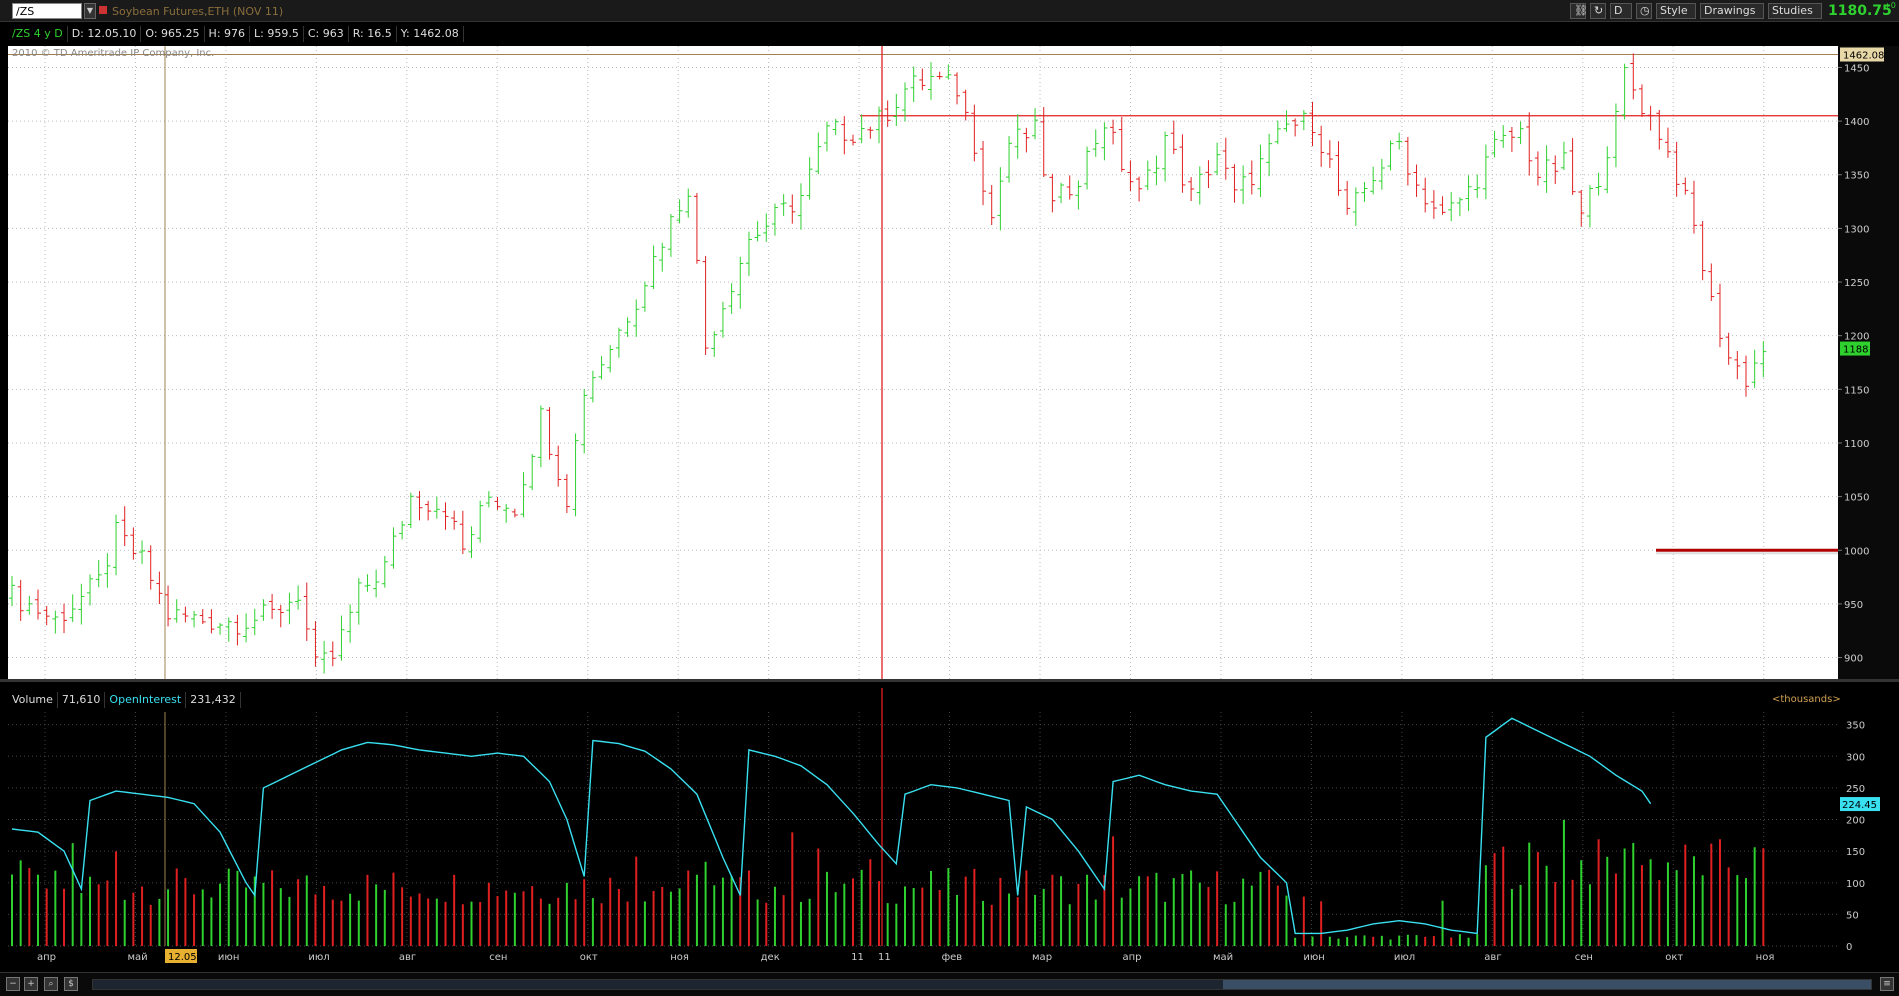 This screenshot has height=996, width=1899. Describe the element at coordinates (1644, 11) in the screenshot. I see `clock-icon: ◷` at that location.